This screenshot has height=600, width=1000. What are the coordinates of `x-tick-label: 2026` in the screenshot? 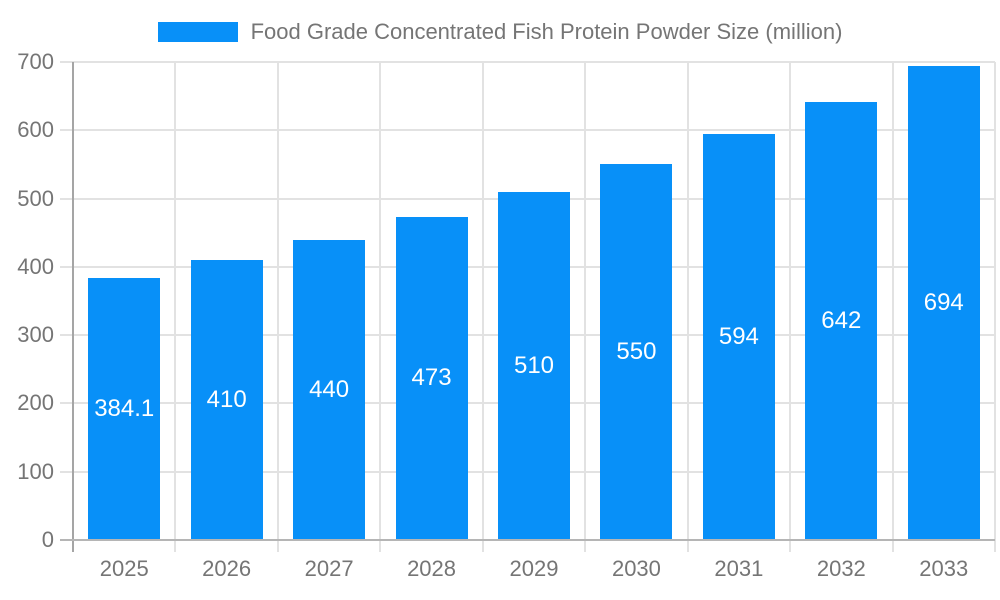 It's located at (227, 568).